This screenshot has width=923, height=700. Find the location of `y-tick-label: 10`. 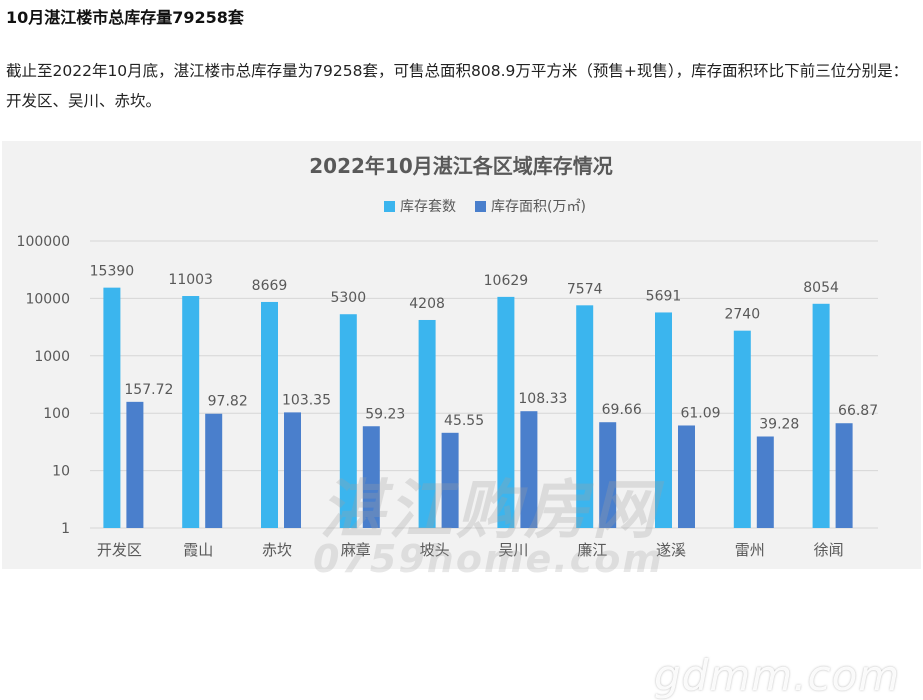

y-tick-label: 10 is located at coordinates (61, 472).